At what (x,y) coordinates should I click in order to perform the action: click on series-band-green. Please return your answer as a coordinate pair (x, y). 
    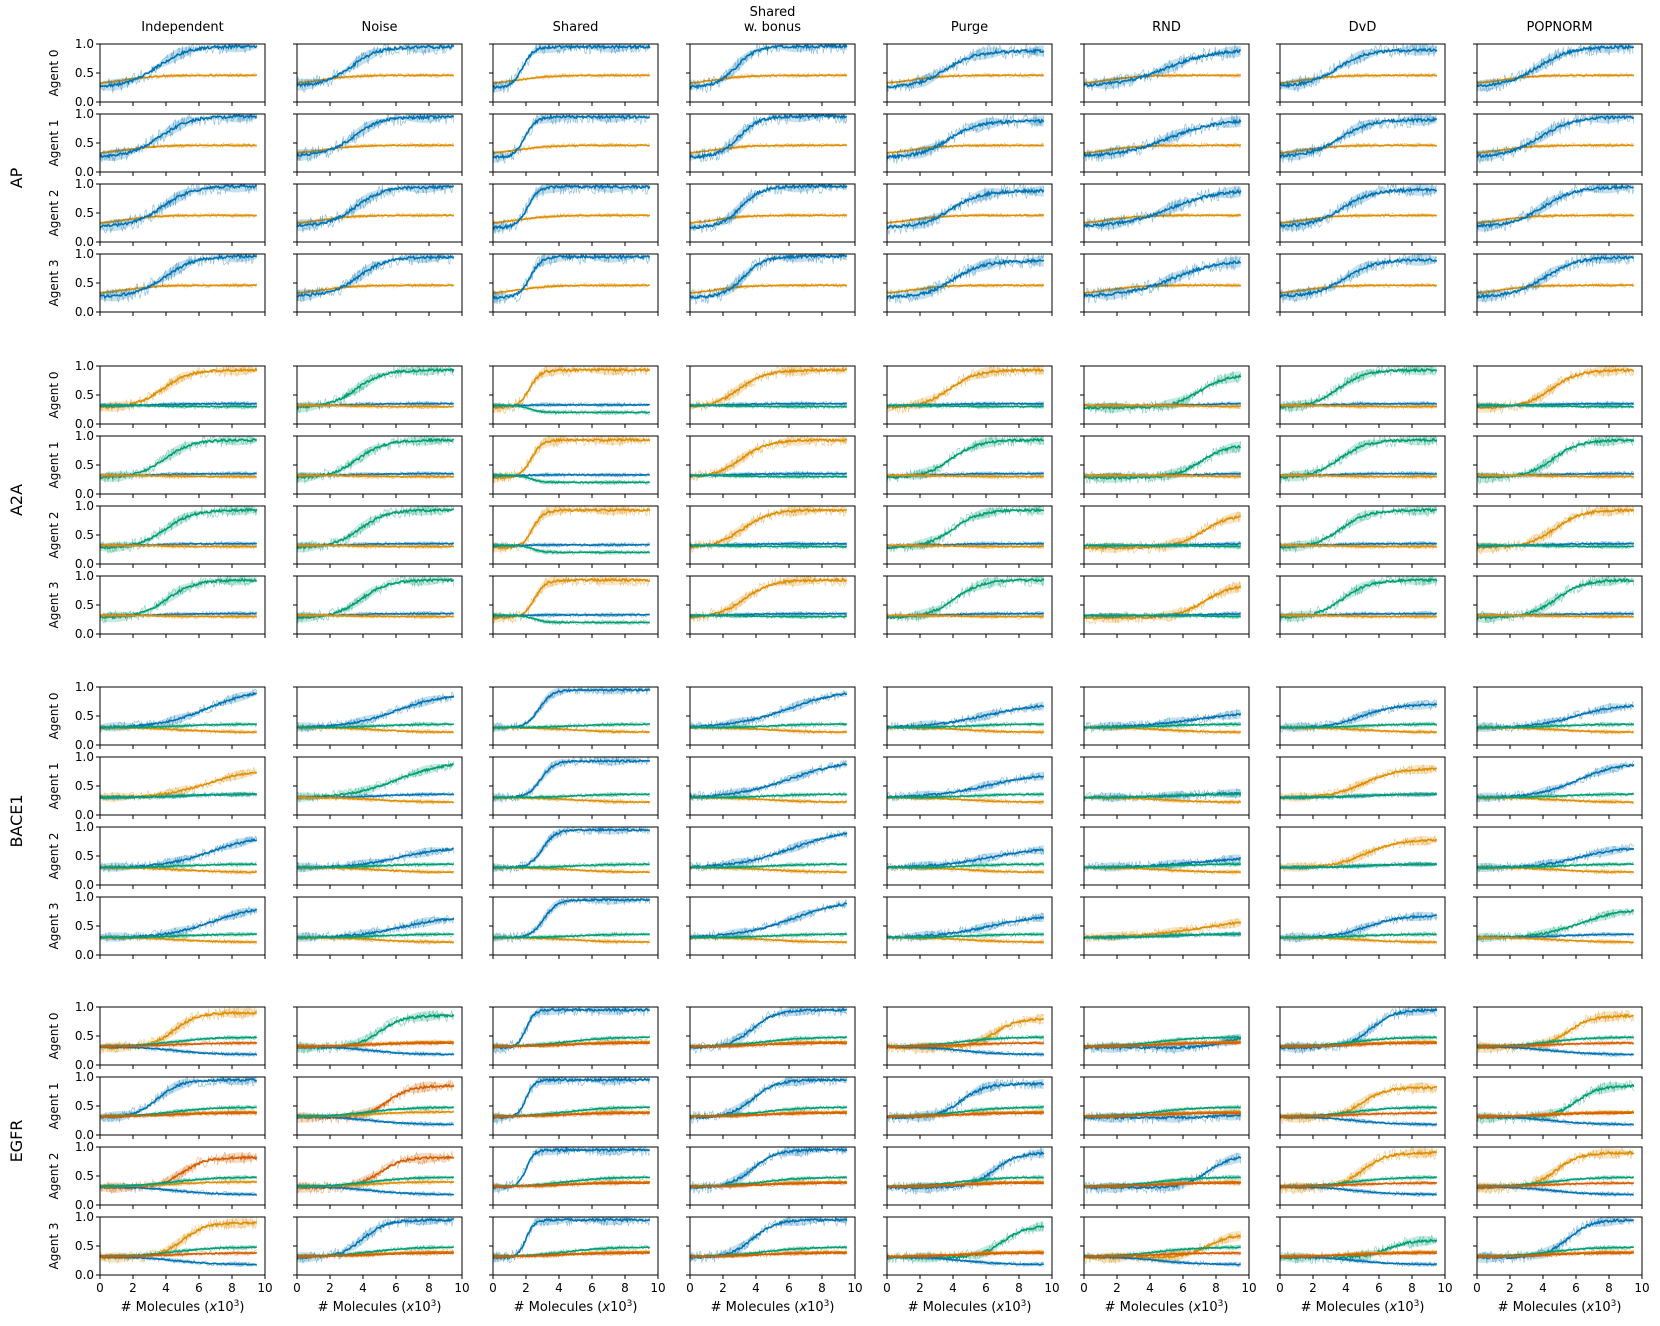
    Looking at the image, I should click on (1358, 599).